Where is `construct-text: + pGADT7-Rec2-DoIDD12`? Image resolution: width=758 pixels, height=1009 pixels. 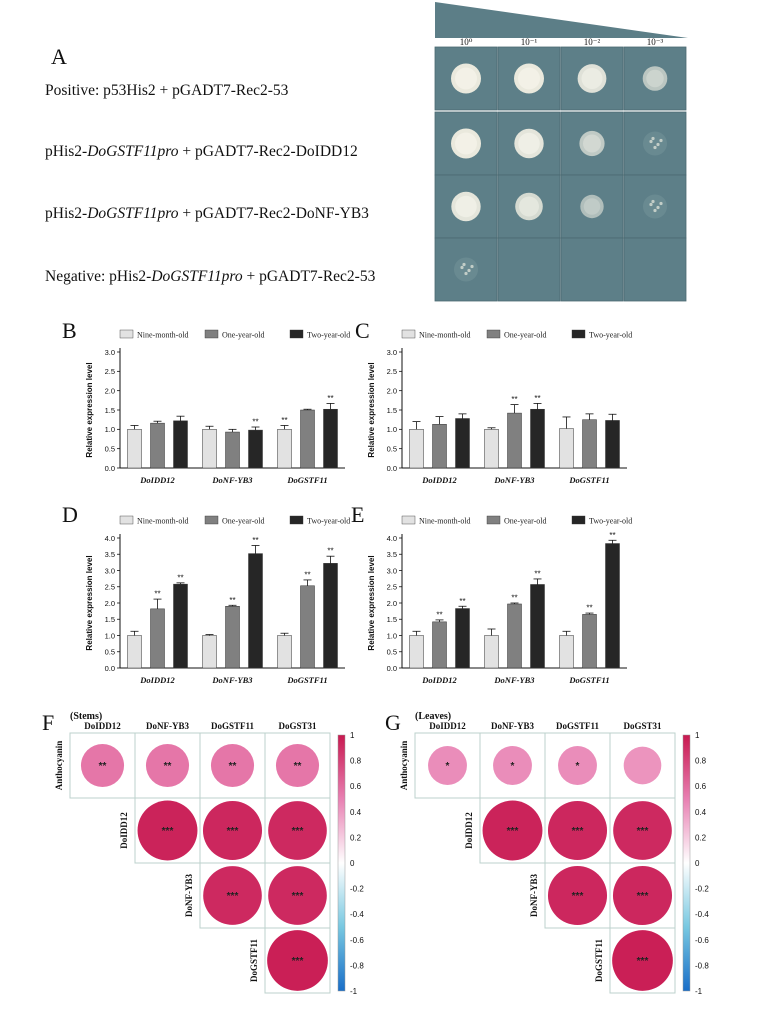
construct-text: + pGADT7-Rec2-DoIDD12 is located at coordinates (268, 151).